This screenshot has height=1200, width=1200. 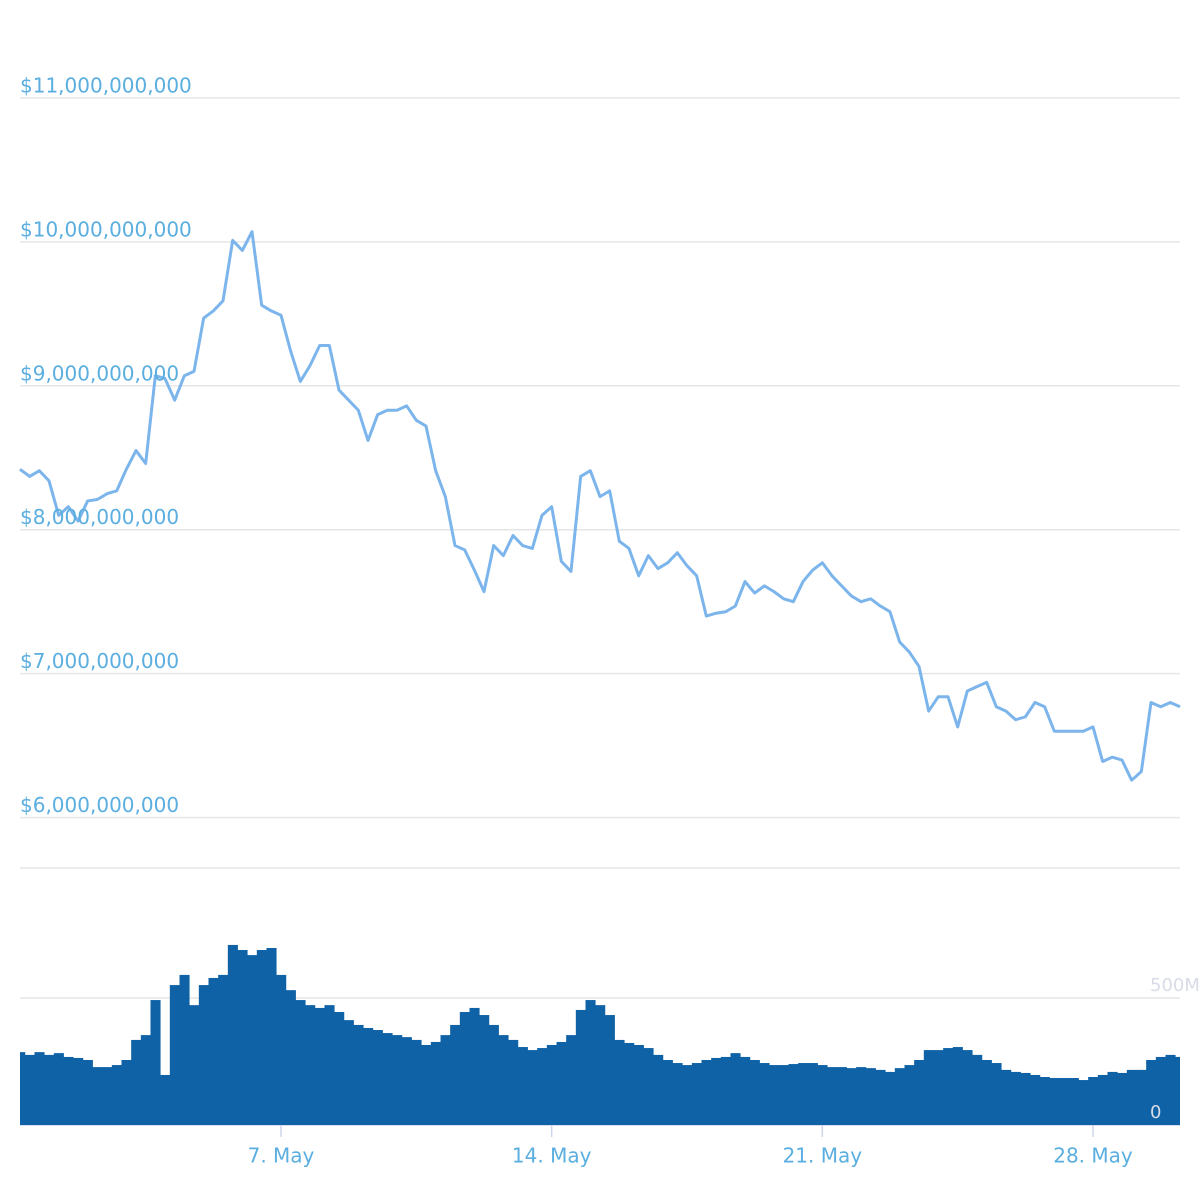 I want to click on y-tick-label: $6,000,000,000, so click(x=99, y=805).